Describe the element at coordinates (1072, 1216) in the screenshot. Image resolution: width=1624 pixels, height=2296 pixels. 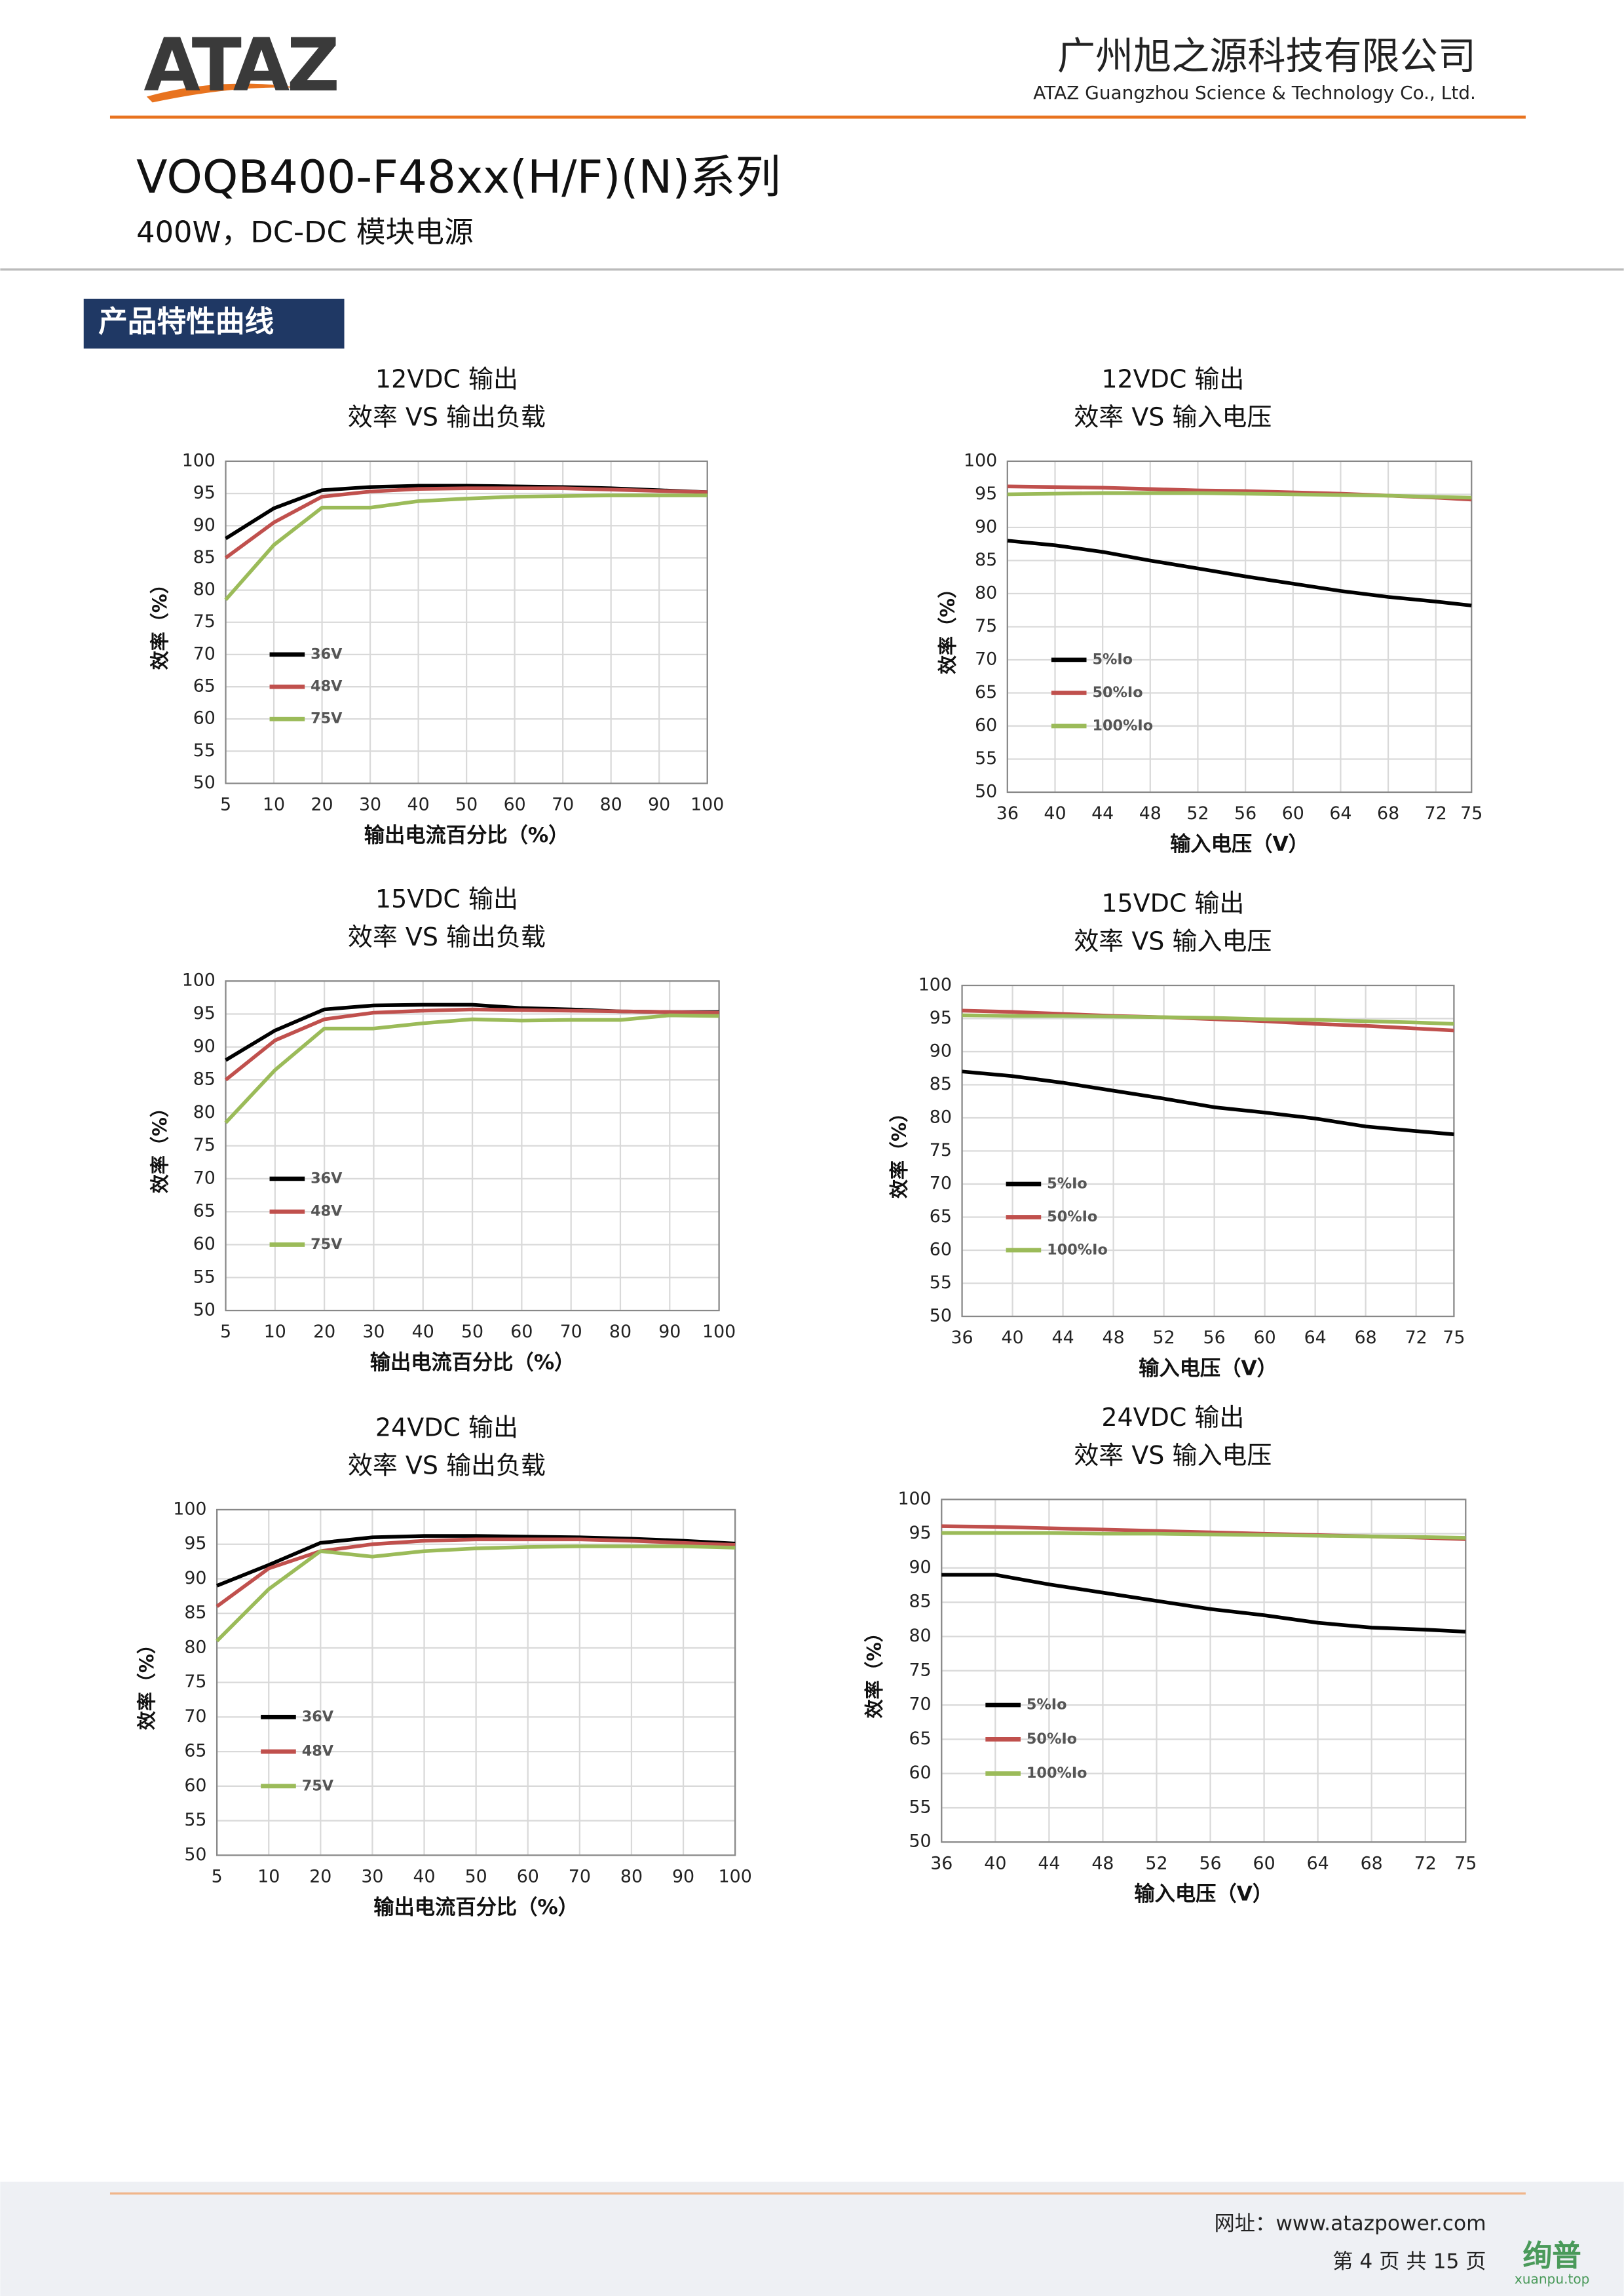
I see `legend-label: 50%Io` at that location.